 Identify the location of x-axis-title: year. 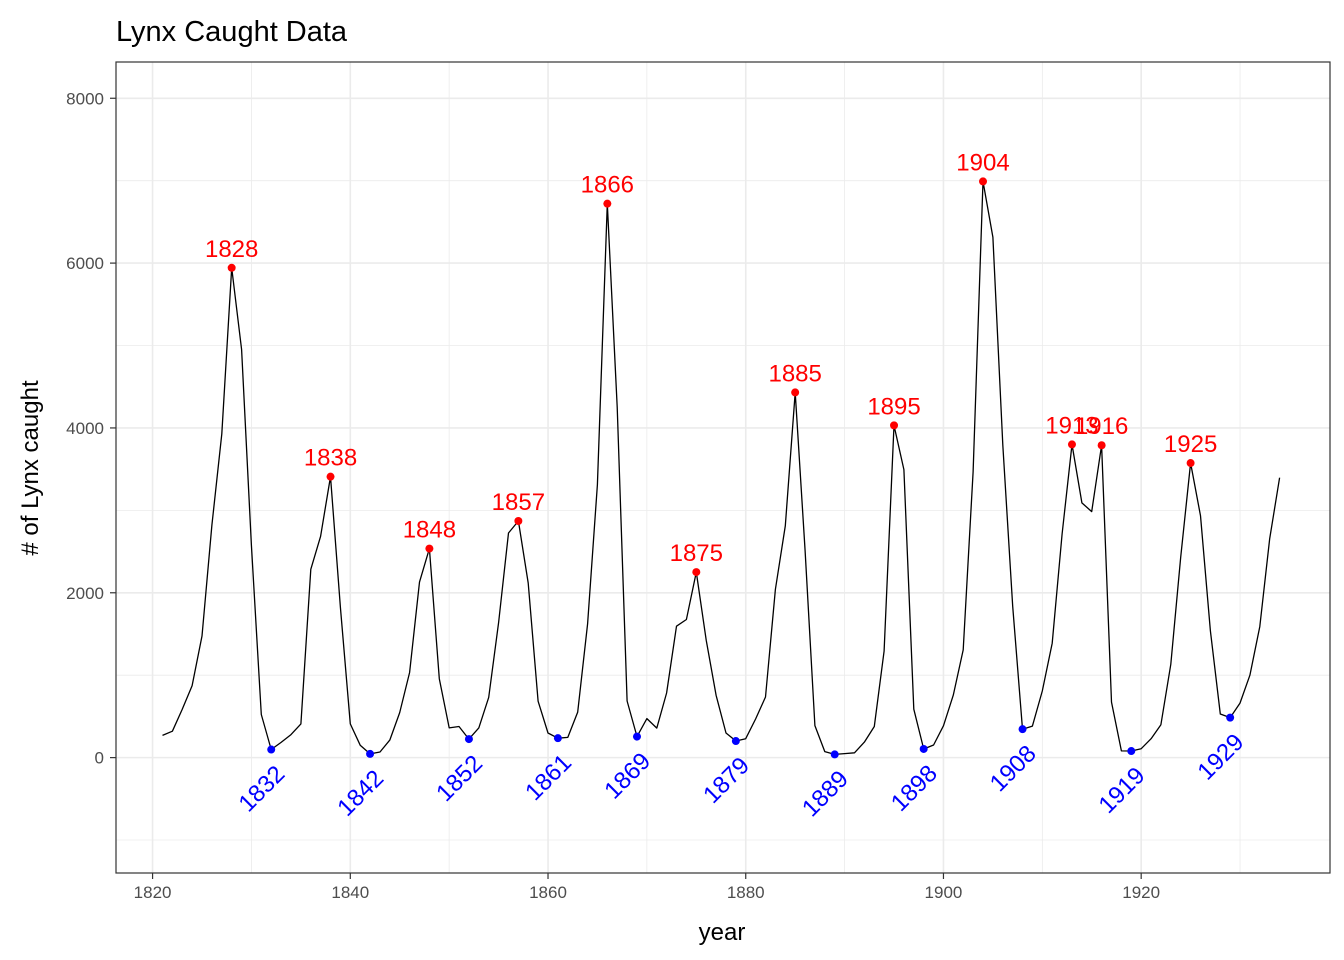
(722, 932).